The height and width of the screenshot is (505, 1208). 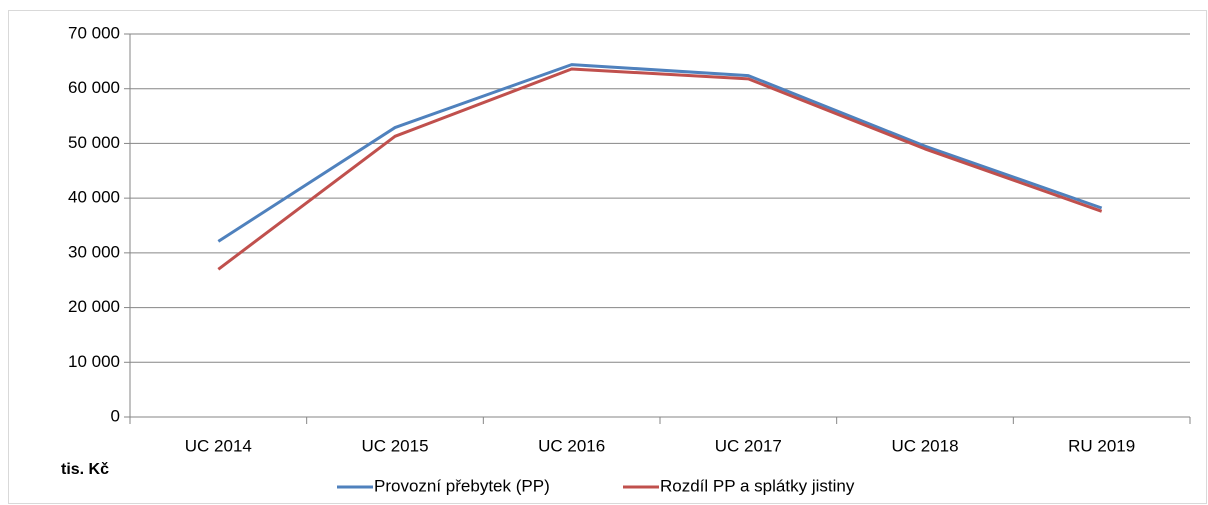 What do you see at coordinates (462, 485) in the screenshot?
I see `legend-label: Provozní přebytek (PP)` at bounding box center [462, 485].